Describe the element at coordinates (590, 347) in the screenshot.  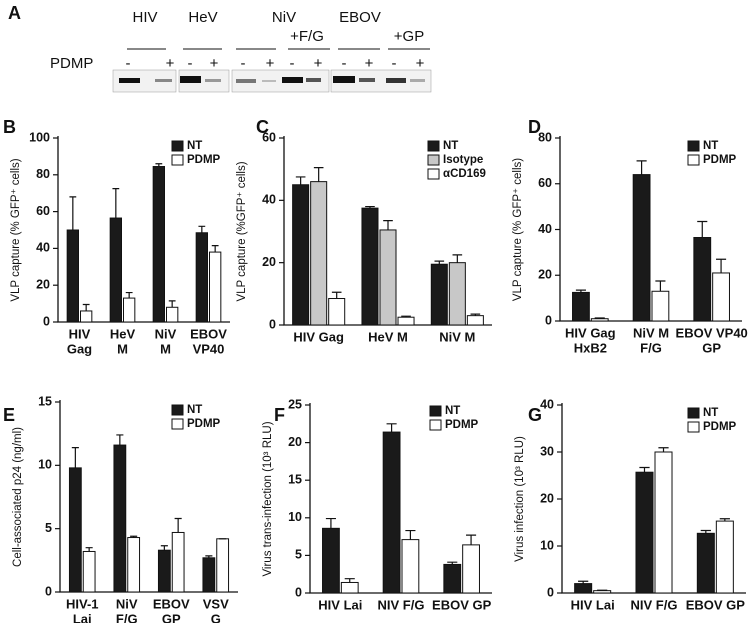
I see `x-tick-label: HxB2` at that location.